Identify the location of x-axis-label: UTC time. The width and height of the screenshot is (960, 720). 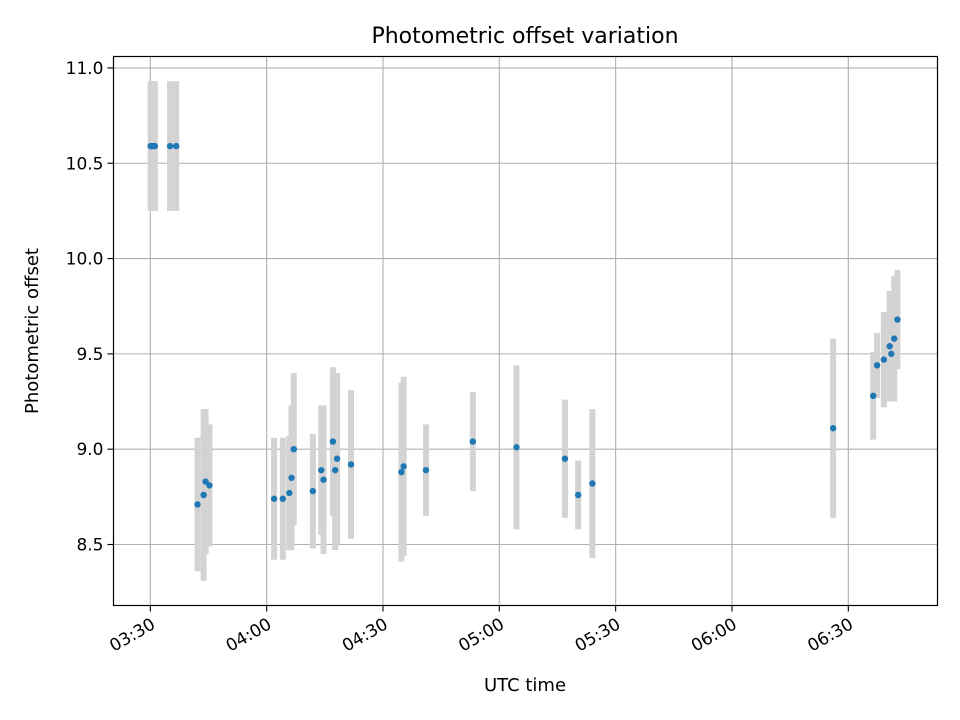
(525, 685).